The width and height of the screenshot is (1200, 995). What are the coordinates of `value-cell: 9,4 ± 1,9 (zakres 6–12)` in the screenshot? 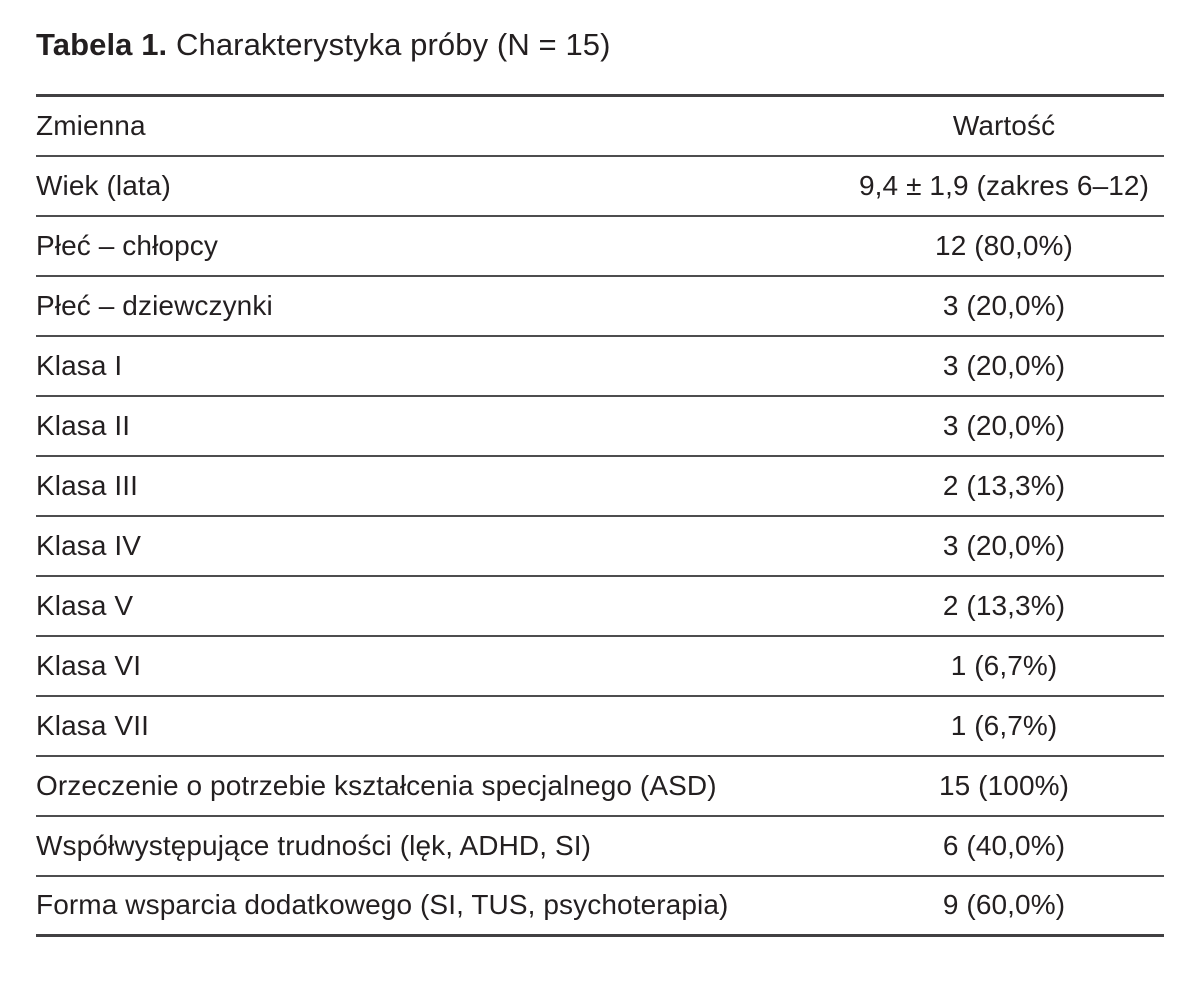 It's located at (1004, 186).